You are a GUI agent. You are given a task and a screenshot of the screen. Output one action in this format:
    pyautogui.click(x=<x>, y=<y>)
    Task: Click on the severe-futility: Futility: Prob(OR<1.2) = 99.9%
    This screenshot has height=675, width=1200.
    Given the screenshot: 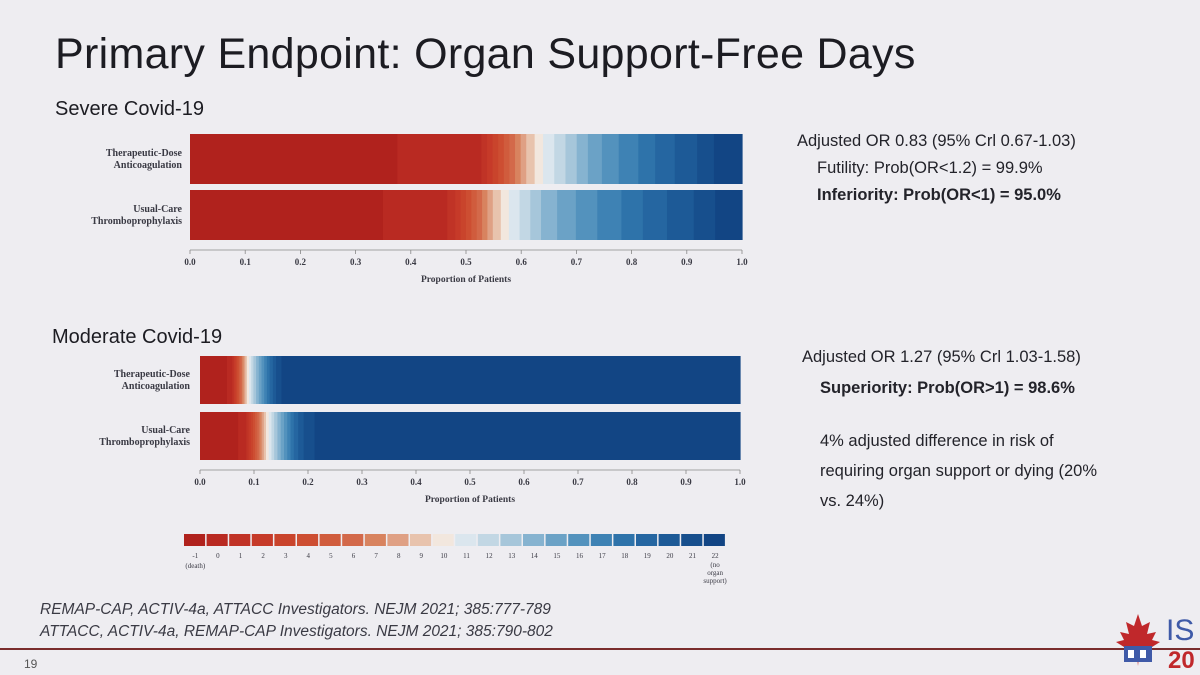 What is the action you would take?
    pyautogui.click(x=930, y=168)
    